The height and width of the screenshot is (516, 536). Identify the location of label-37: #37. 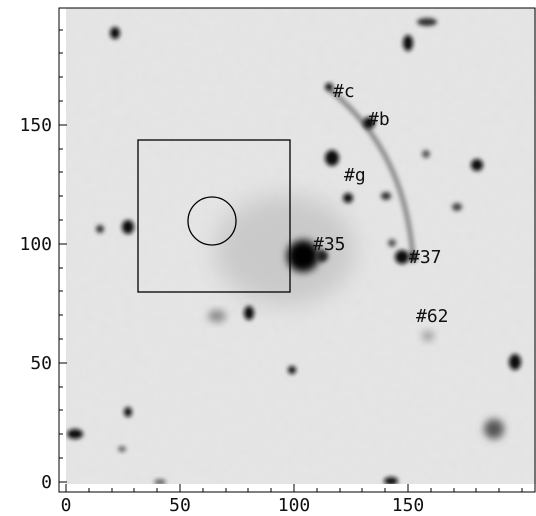
(425, 257).